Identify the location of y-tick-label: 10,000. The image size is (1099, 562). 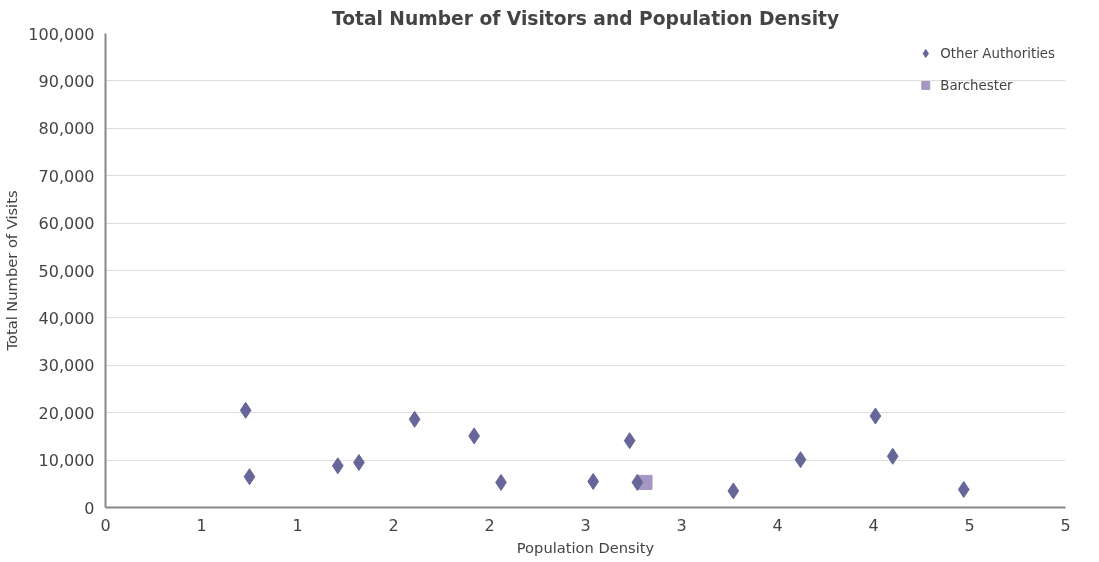
(66, 461).